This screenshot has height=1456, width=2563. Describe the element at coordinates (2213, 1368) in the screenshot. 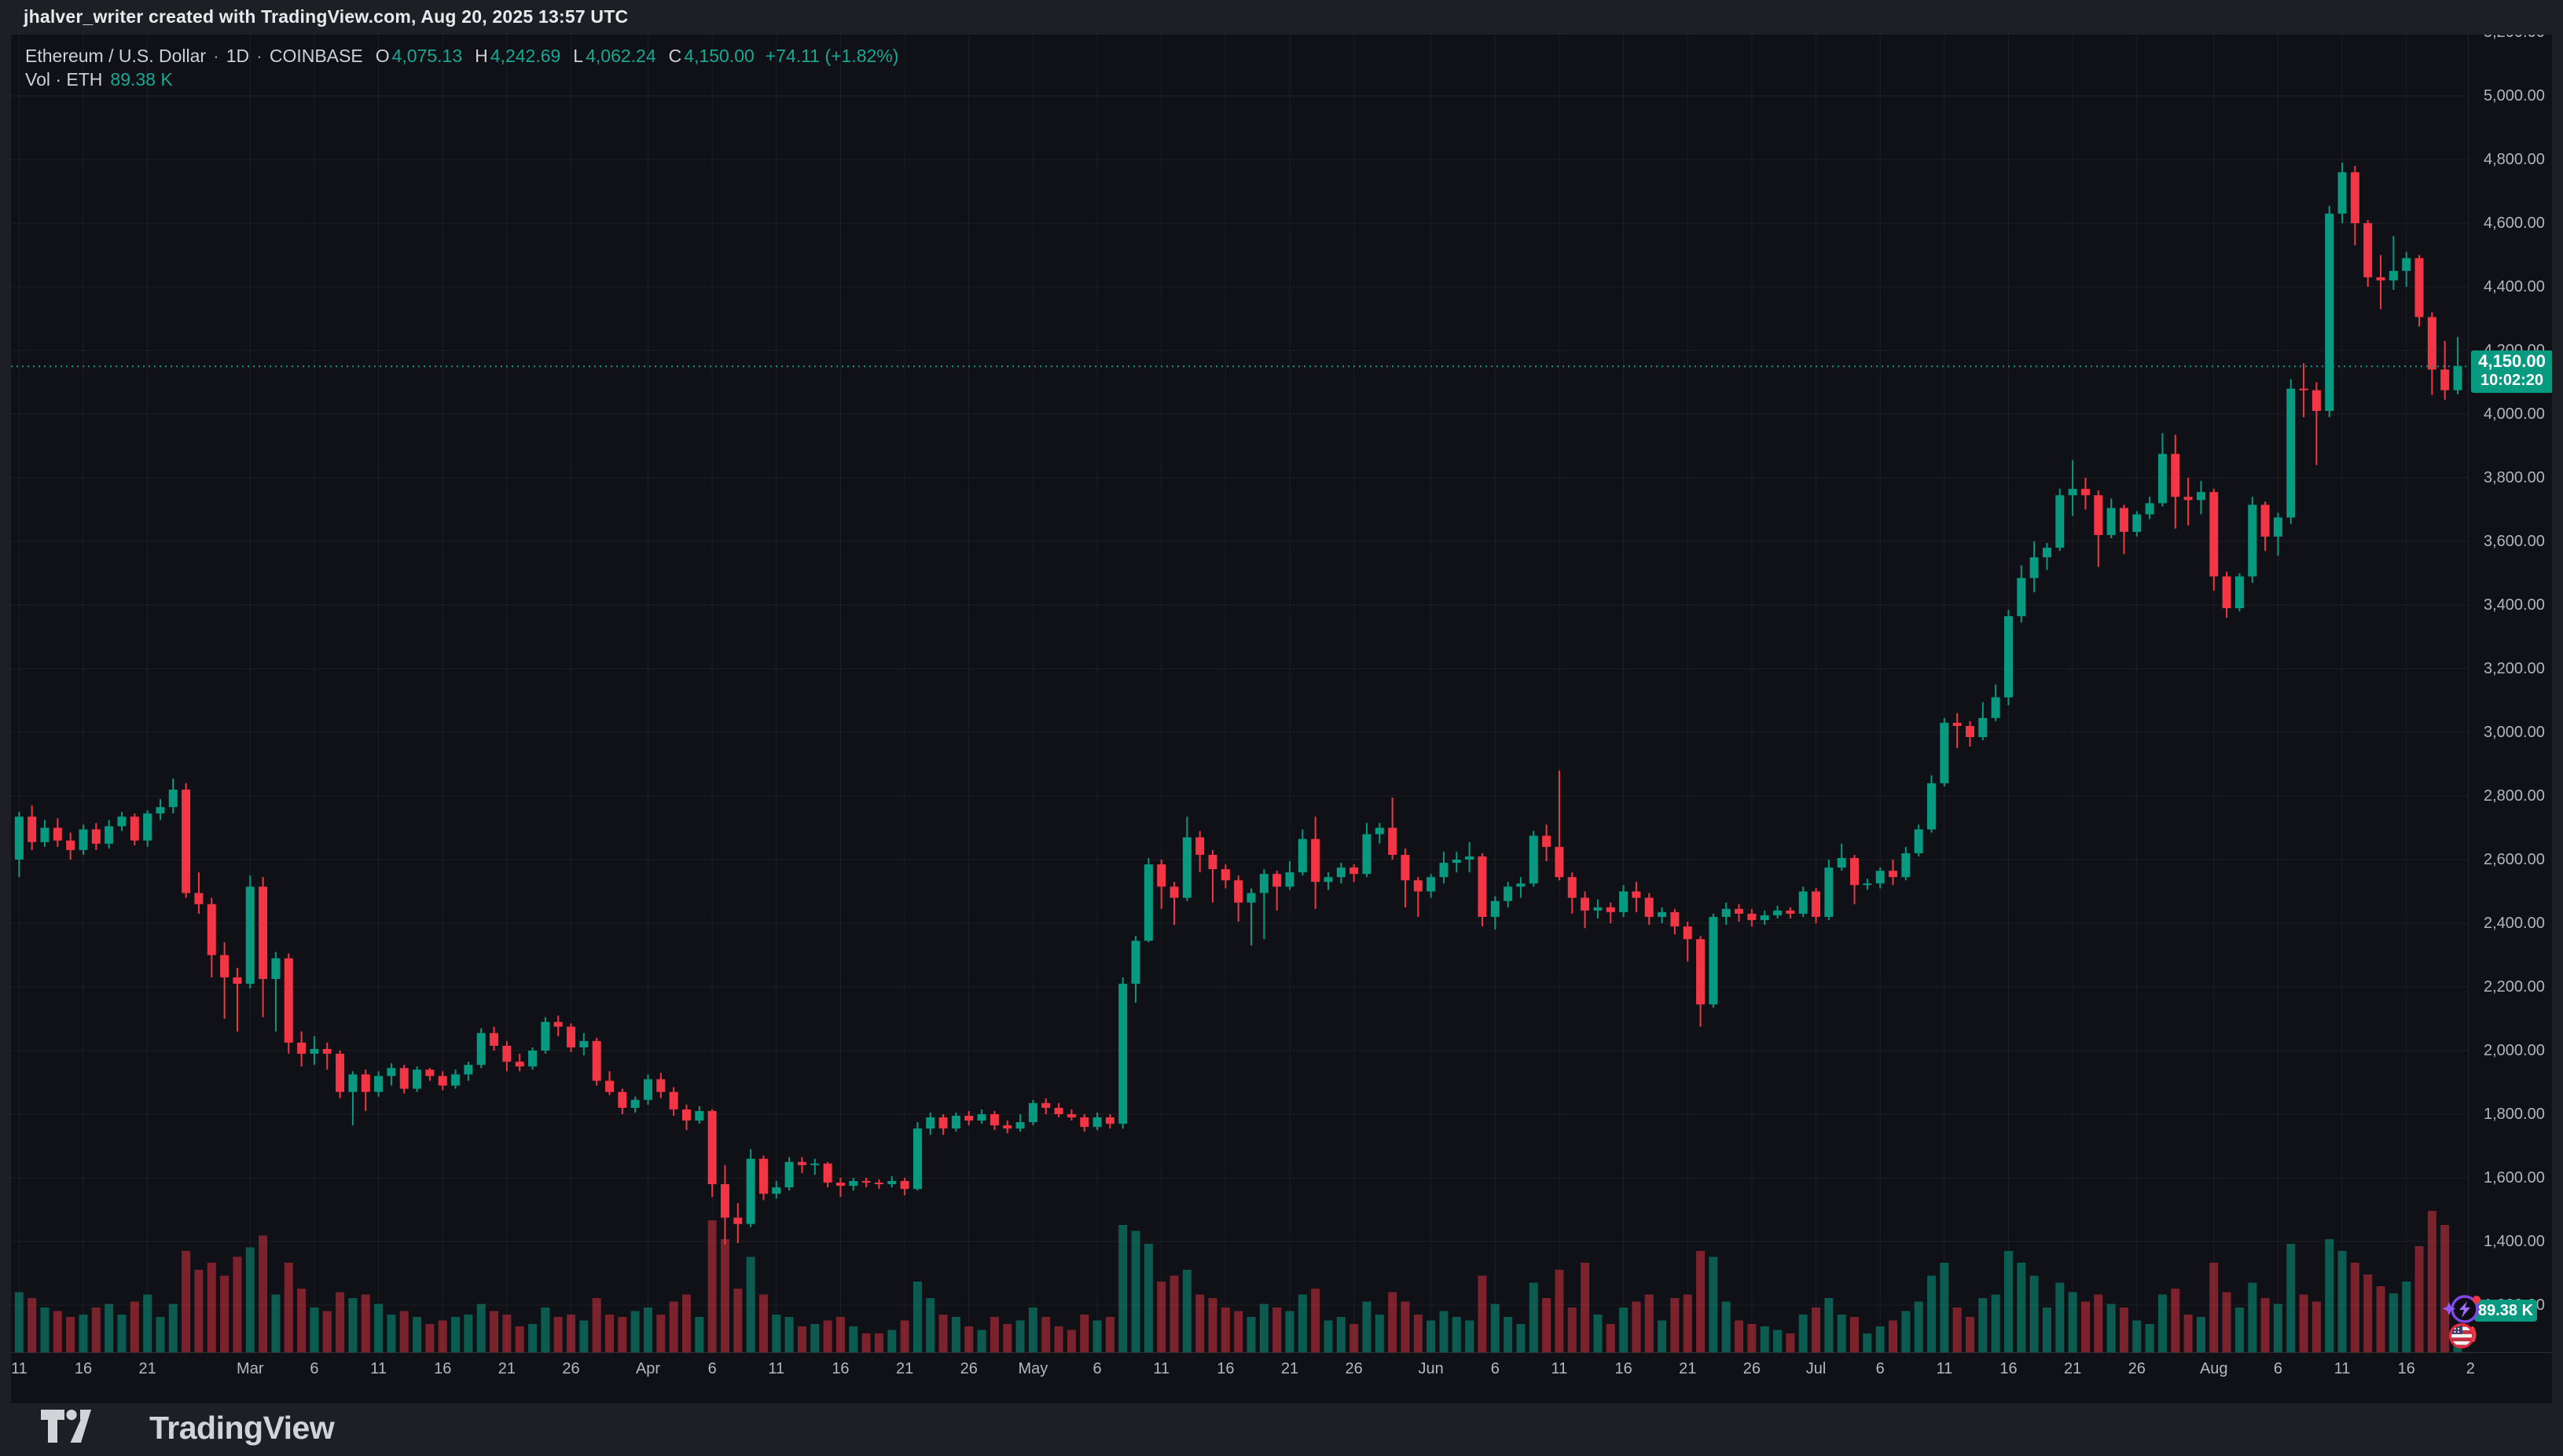

I see `time-tick-label: Aug` at that location.